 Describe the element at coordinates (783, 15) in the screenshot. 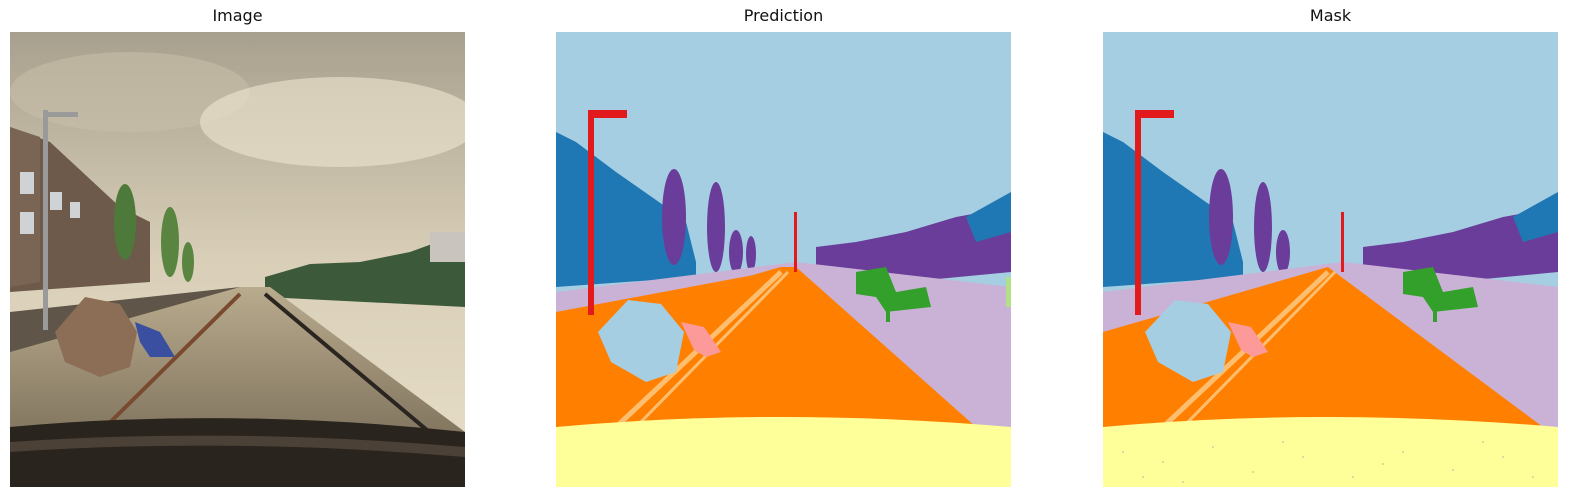

I see `panel-title-prediction: Prediction` at that location.